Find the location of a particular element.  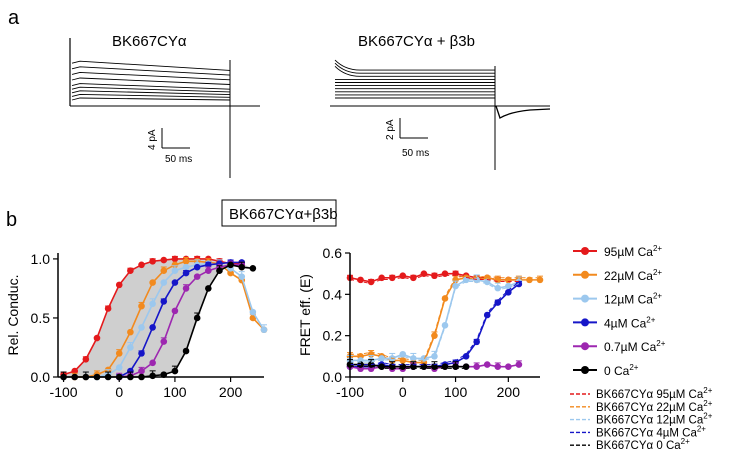

left-trace-title: BK667CYα is located at coordinates (149, 41).